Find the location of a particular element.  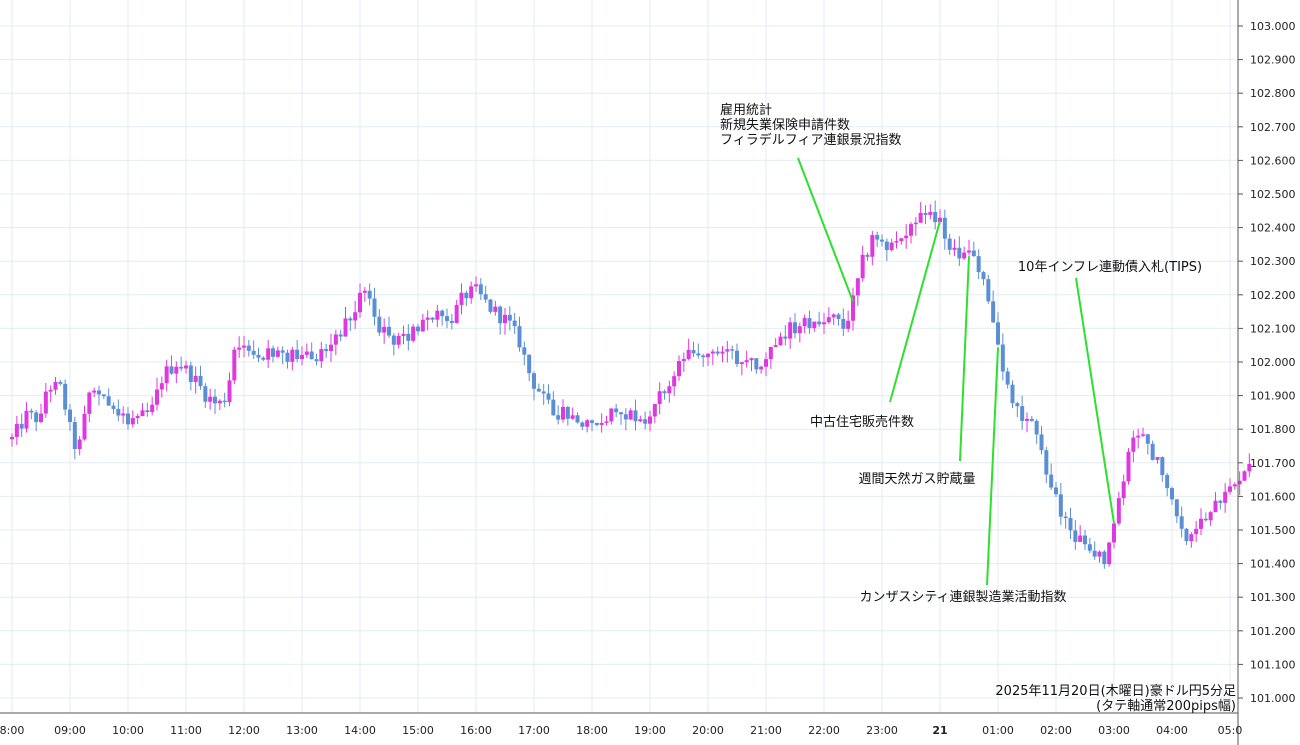

price-tick-label: 102.400 is located at coordinates (1273, 228).